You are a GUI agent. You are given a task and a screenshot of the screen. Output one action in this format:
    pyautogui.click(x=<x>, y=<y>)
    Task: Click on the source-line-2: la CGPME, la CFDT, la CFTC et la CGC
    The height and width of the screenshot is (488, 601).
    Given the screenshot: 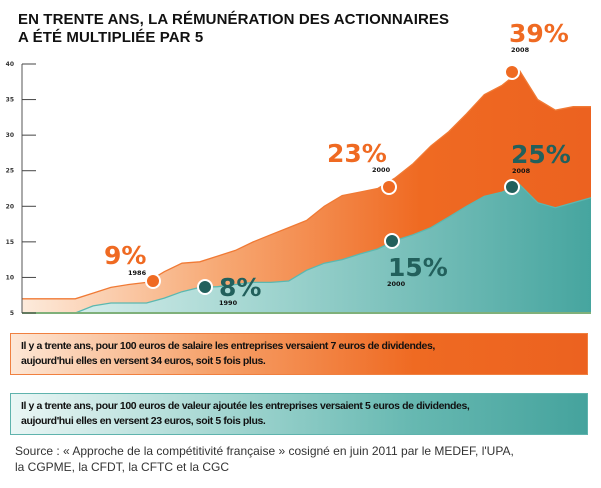 What is the action you would take?
    pyautogui.click(x=122, y=467)
    